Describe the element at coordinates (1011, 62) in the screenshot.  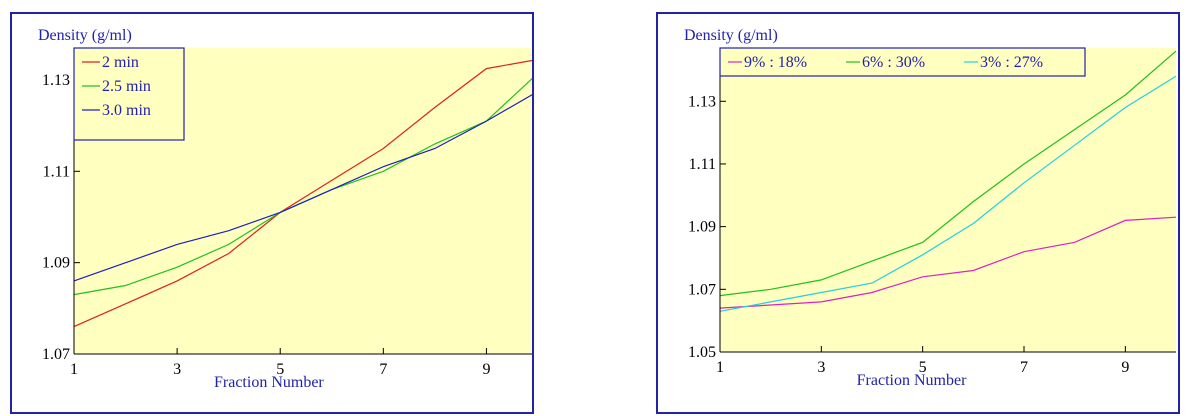
I see `legend-label-3: 3% : 27%` at that location.